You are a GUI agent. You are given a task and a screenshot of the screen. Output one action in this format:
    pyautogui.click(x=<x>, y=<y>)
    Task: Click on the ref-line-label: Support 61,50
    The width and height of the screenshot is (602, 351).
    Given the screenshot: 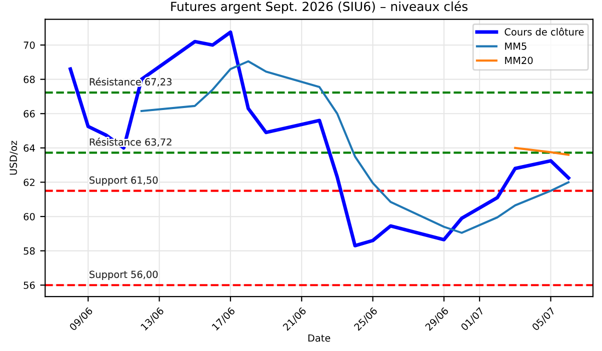 What is the action you would take?
    pyautogui.click(x=124, y=181)
    